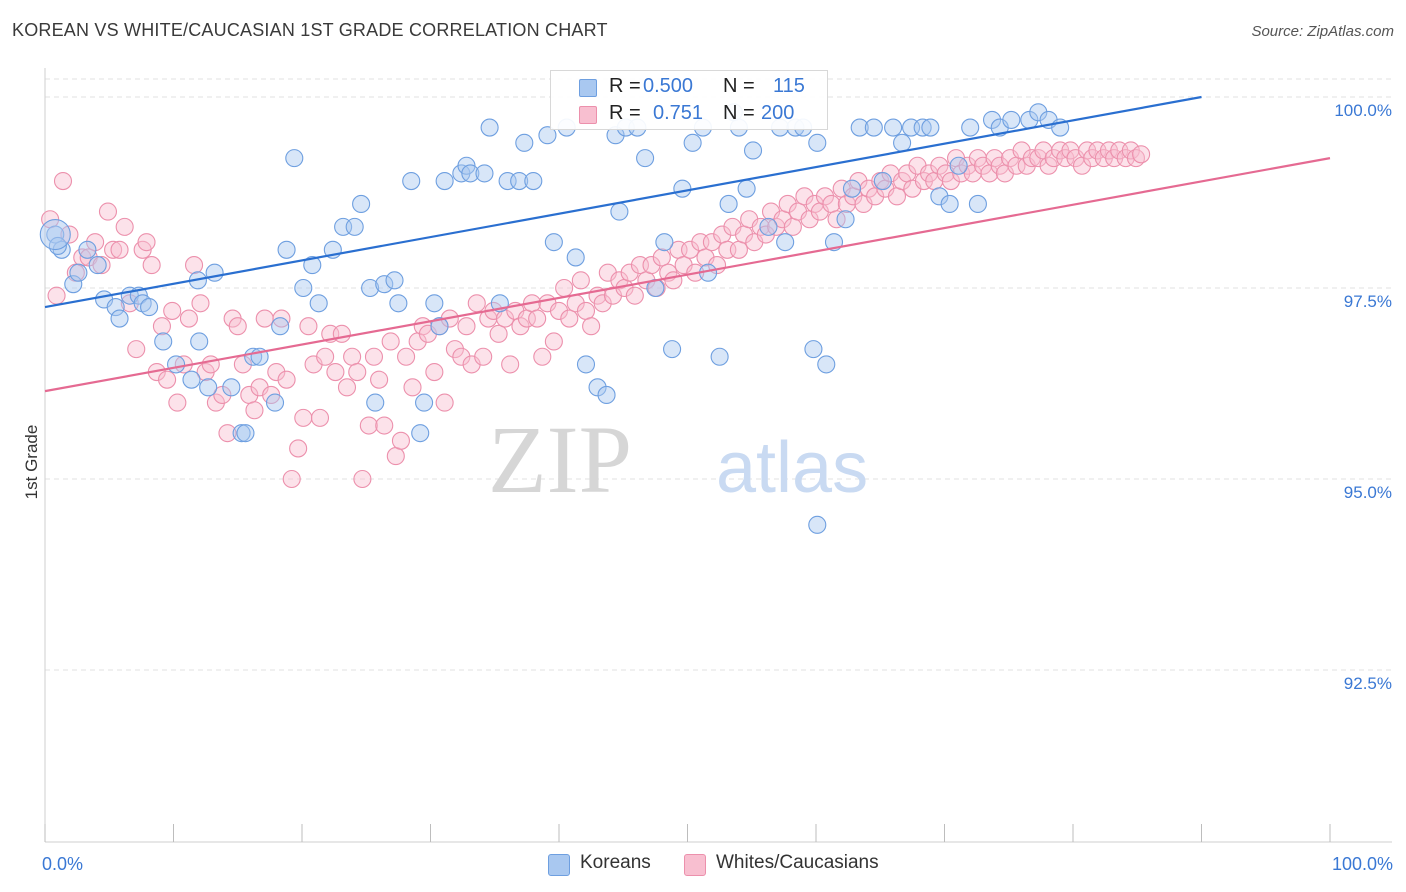 The height and width of the screenshot is (892, 1406). What do you see at coordinates (797, 862) in the screenshot?
I see `legend-label-whites: Whites/Caucasians` at bounding box center [797, 862].